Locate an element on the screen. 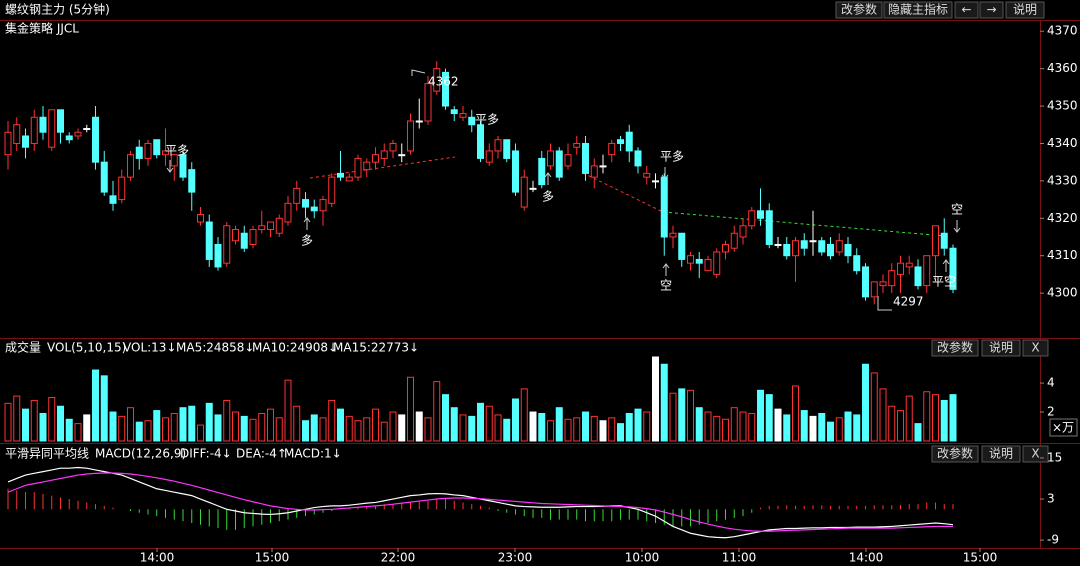 The width and height of the screenshot is (1080, 566). readout: VOL:13↓ is located at coordinates (150, 348).